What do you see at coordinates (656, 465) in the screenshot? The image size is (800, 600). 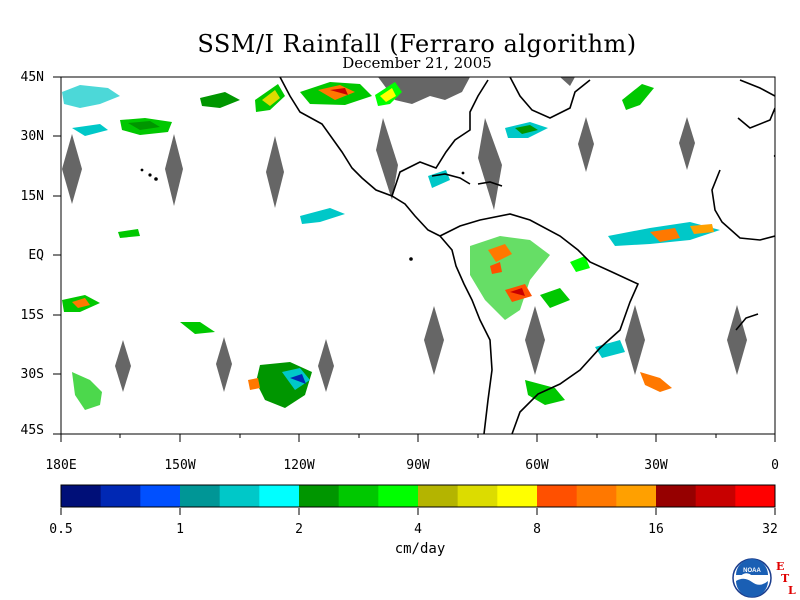 I see `lon-label-30w: 30W` at bounding box center [656, 465].